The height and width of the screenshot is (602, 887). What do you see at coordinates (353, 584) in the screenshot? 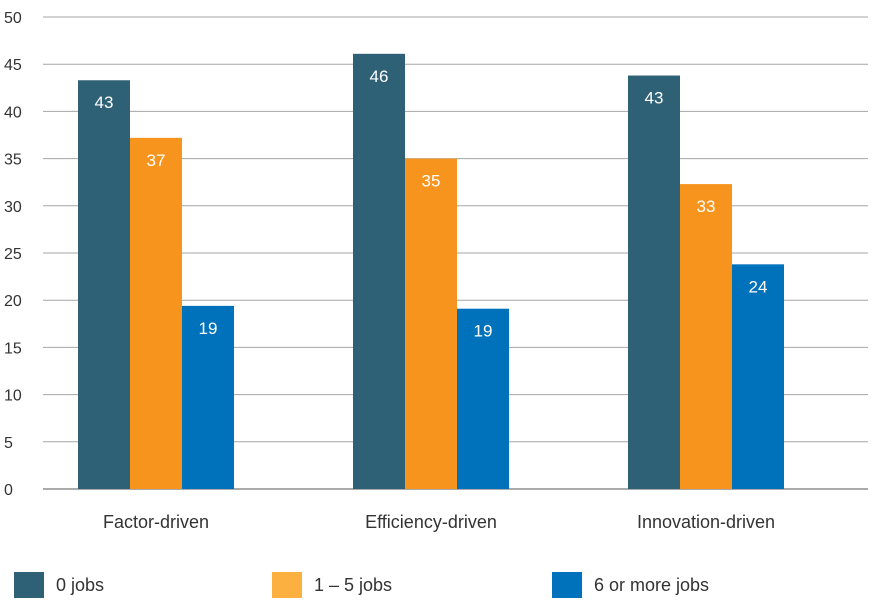
I see `legend-label-1-5-jobs: 1 – 5 jobs` at bounding box center [353, 584].